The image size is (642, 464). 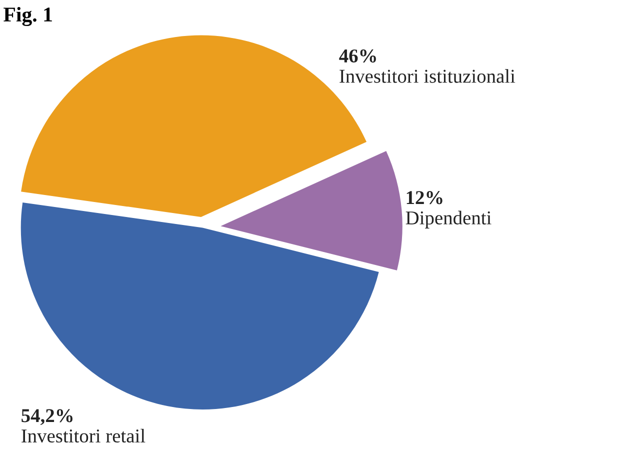 I want to click on slice-label: Investitori istituzionali, so click(x=428, y=76).